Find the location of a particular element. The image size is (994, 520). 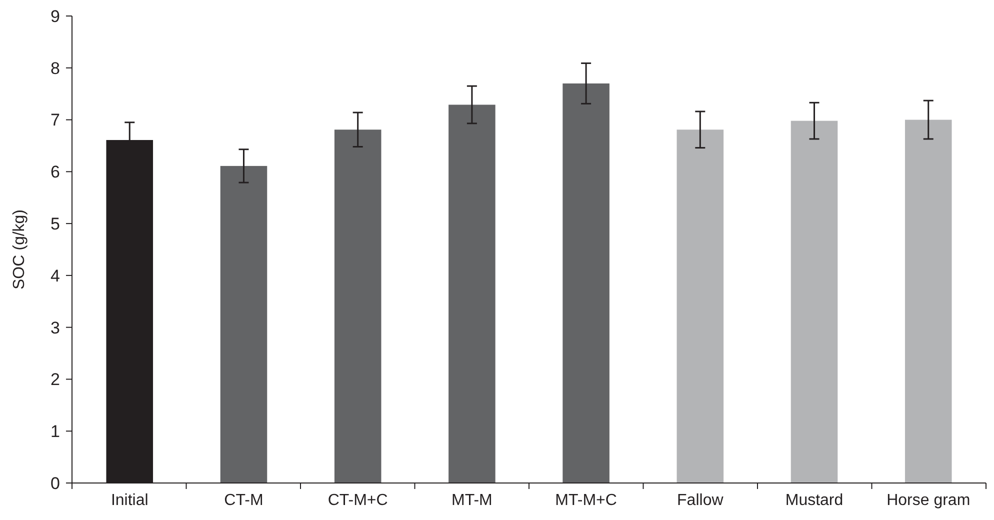

x-tick-label: Mustard is located at coordinates (814, 500).